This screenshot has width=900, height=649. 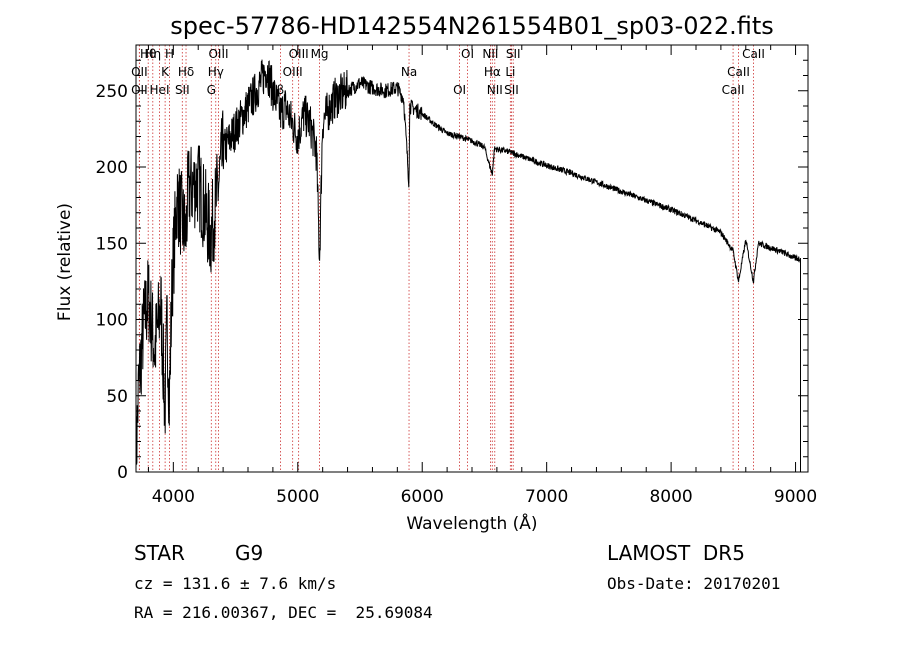 What do you see at coordinates (112, 244) in the screenshot?
I see `y-tick-label: 150` at bounding box center [112, 244].